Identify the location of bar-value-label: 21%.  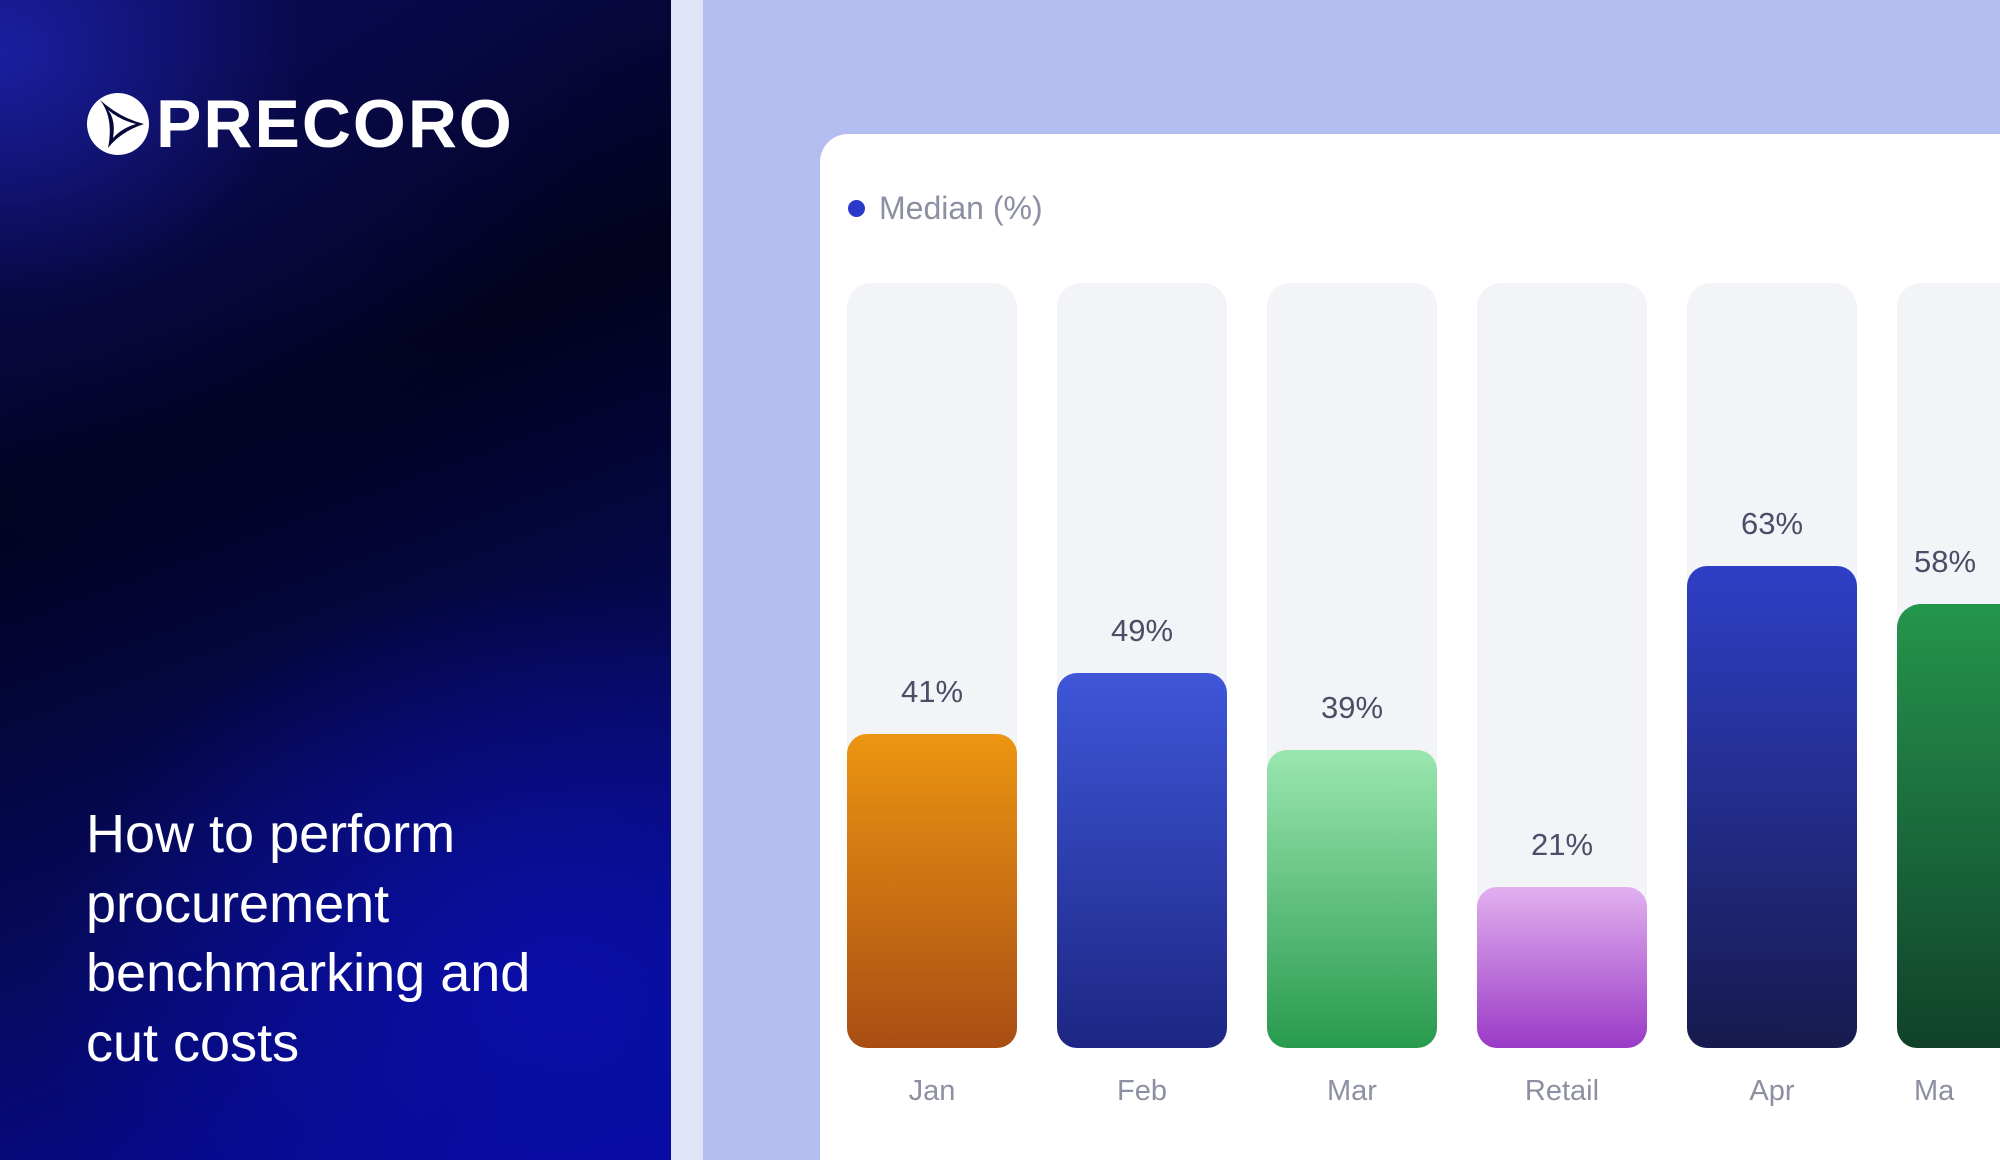
(1562, 845).